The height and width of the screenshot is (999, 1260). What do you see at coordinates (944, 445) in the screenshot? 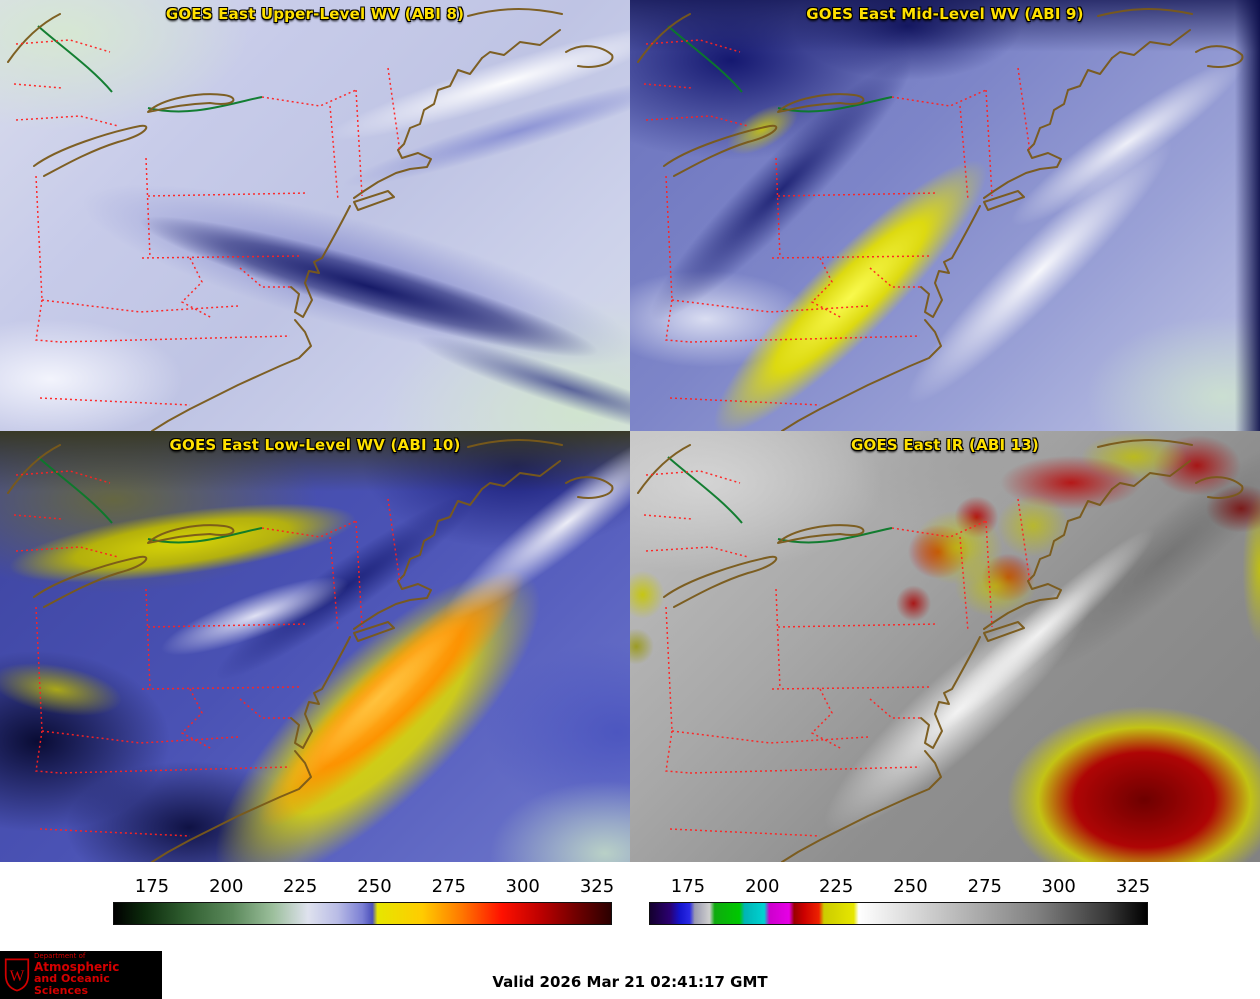
I see `panel-title: GOES East IR (ABI 13)` at bounding box center [944, 445].